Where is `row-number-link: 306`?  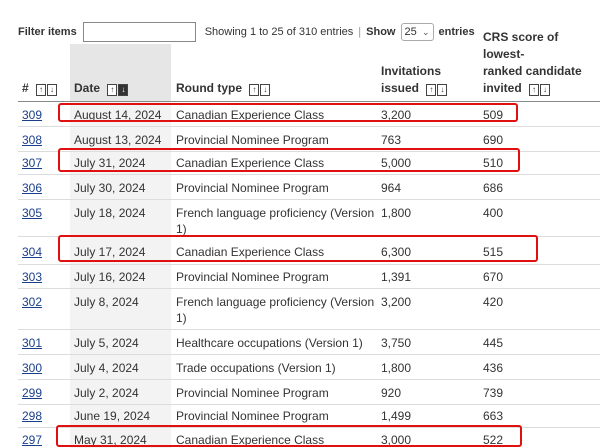
row-number-link: 306 is located at coordinates (32, 188).